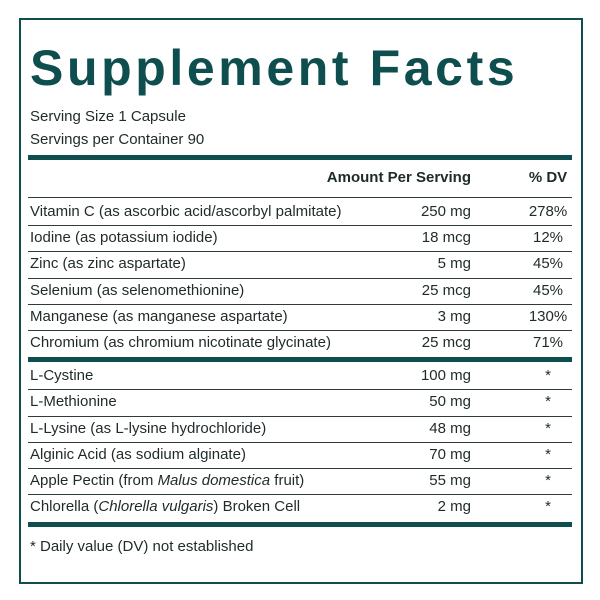  Describe the element at coordinates (450, 428) in the screenshot. I see `amount: 48 mg` at that location.